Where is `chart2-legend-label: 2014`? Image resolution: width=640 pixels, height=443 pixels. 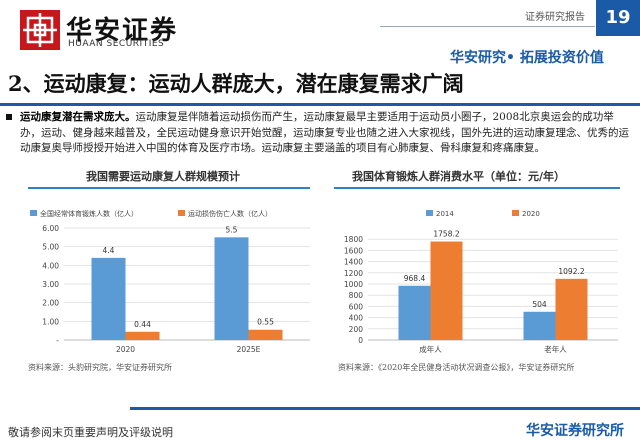 chart2-legend-label: 2014 is located at coordinates (445, 214).